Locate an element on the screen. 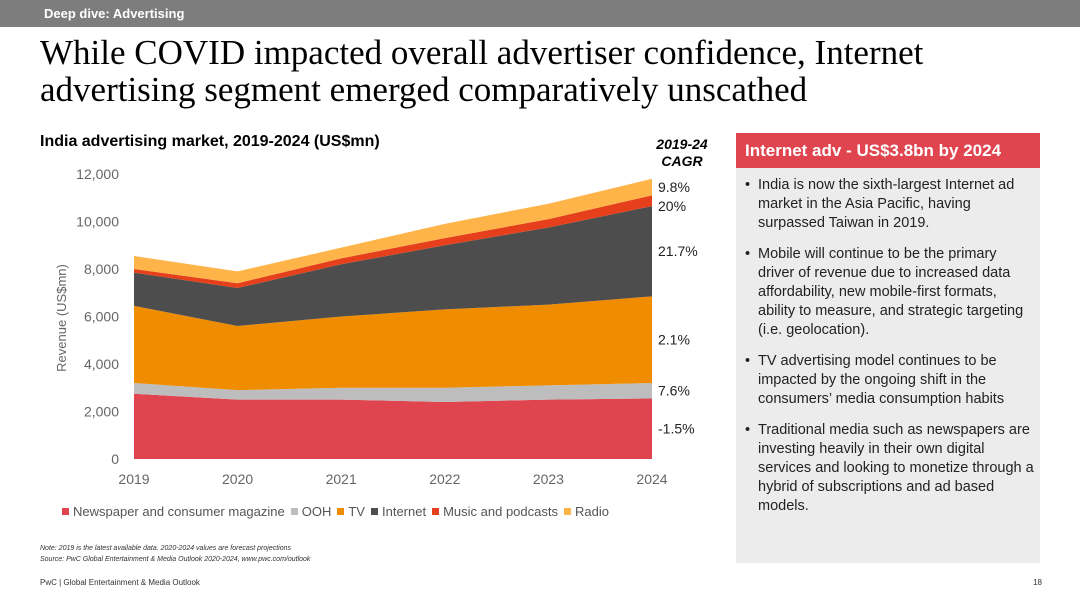 This screenshot has height=607, width=1080. y-axis-label: Revenue (US$mn) is located at coordinates (61, 318).